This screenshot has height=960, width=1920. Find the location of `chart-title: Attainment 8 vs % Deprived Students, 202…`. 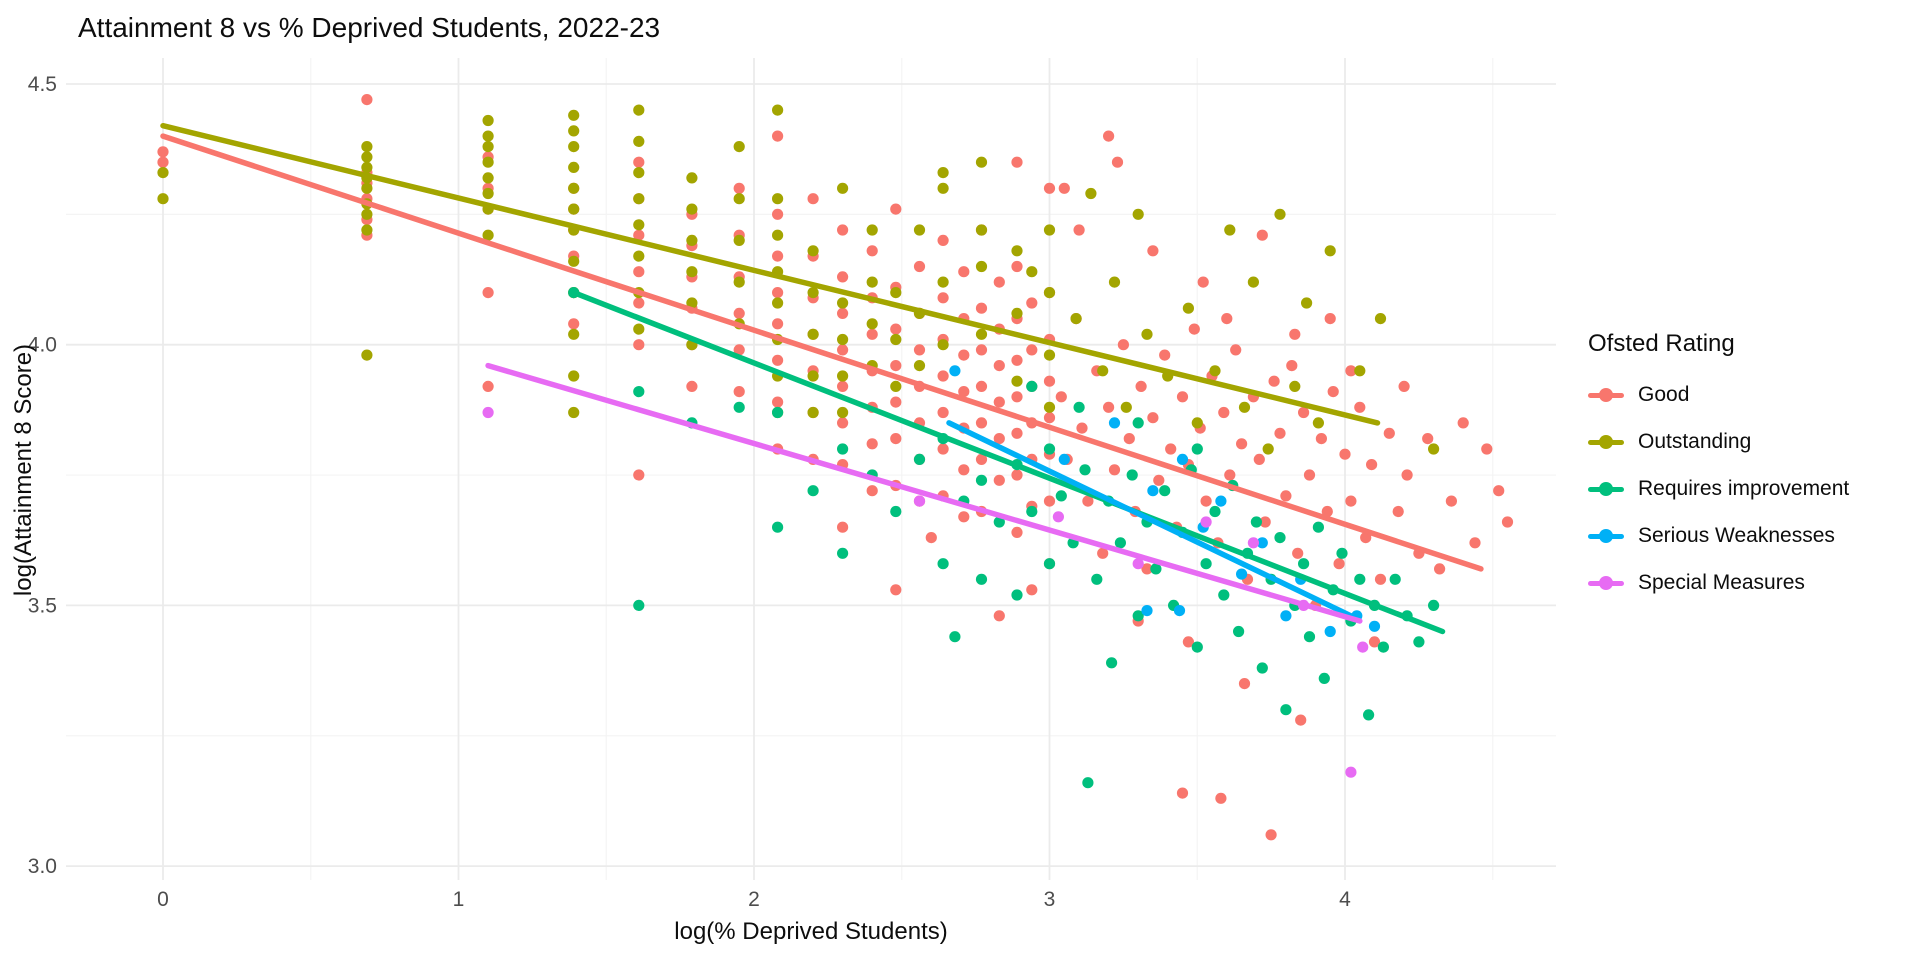

chart-title: Attainment 8 vs % Deprived Students, 202… is located at coordinates (369, 27).